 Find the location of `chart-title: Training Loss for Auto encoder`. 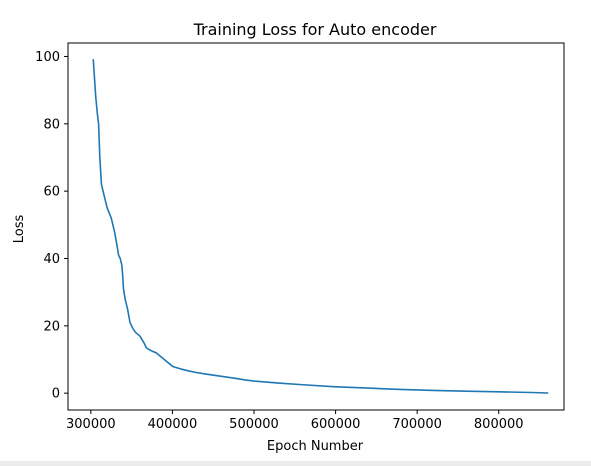

chart-title: Training Loss for Auto encoder is located at coordinates (315, 29).